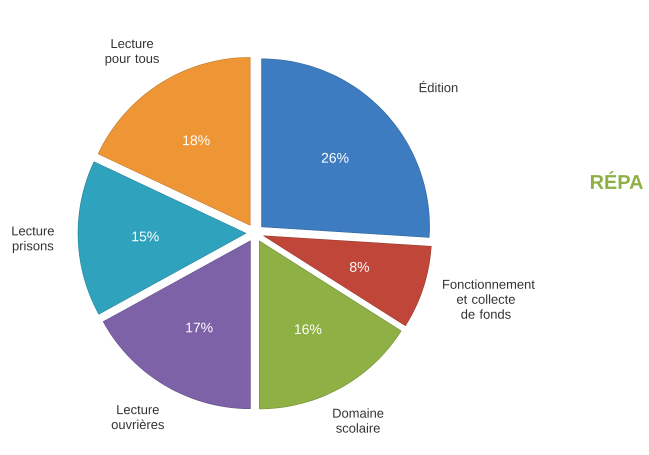 This screenshot has width=649, height=455. I want to click on data-label: 17%, so click(199, 327).